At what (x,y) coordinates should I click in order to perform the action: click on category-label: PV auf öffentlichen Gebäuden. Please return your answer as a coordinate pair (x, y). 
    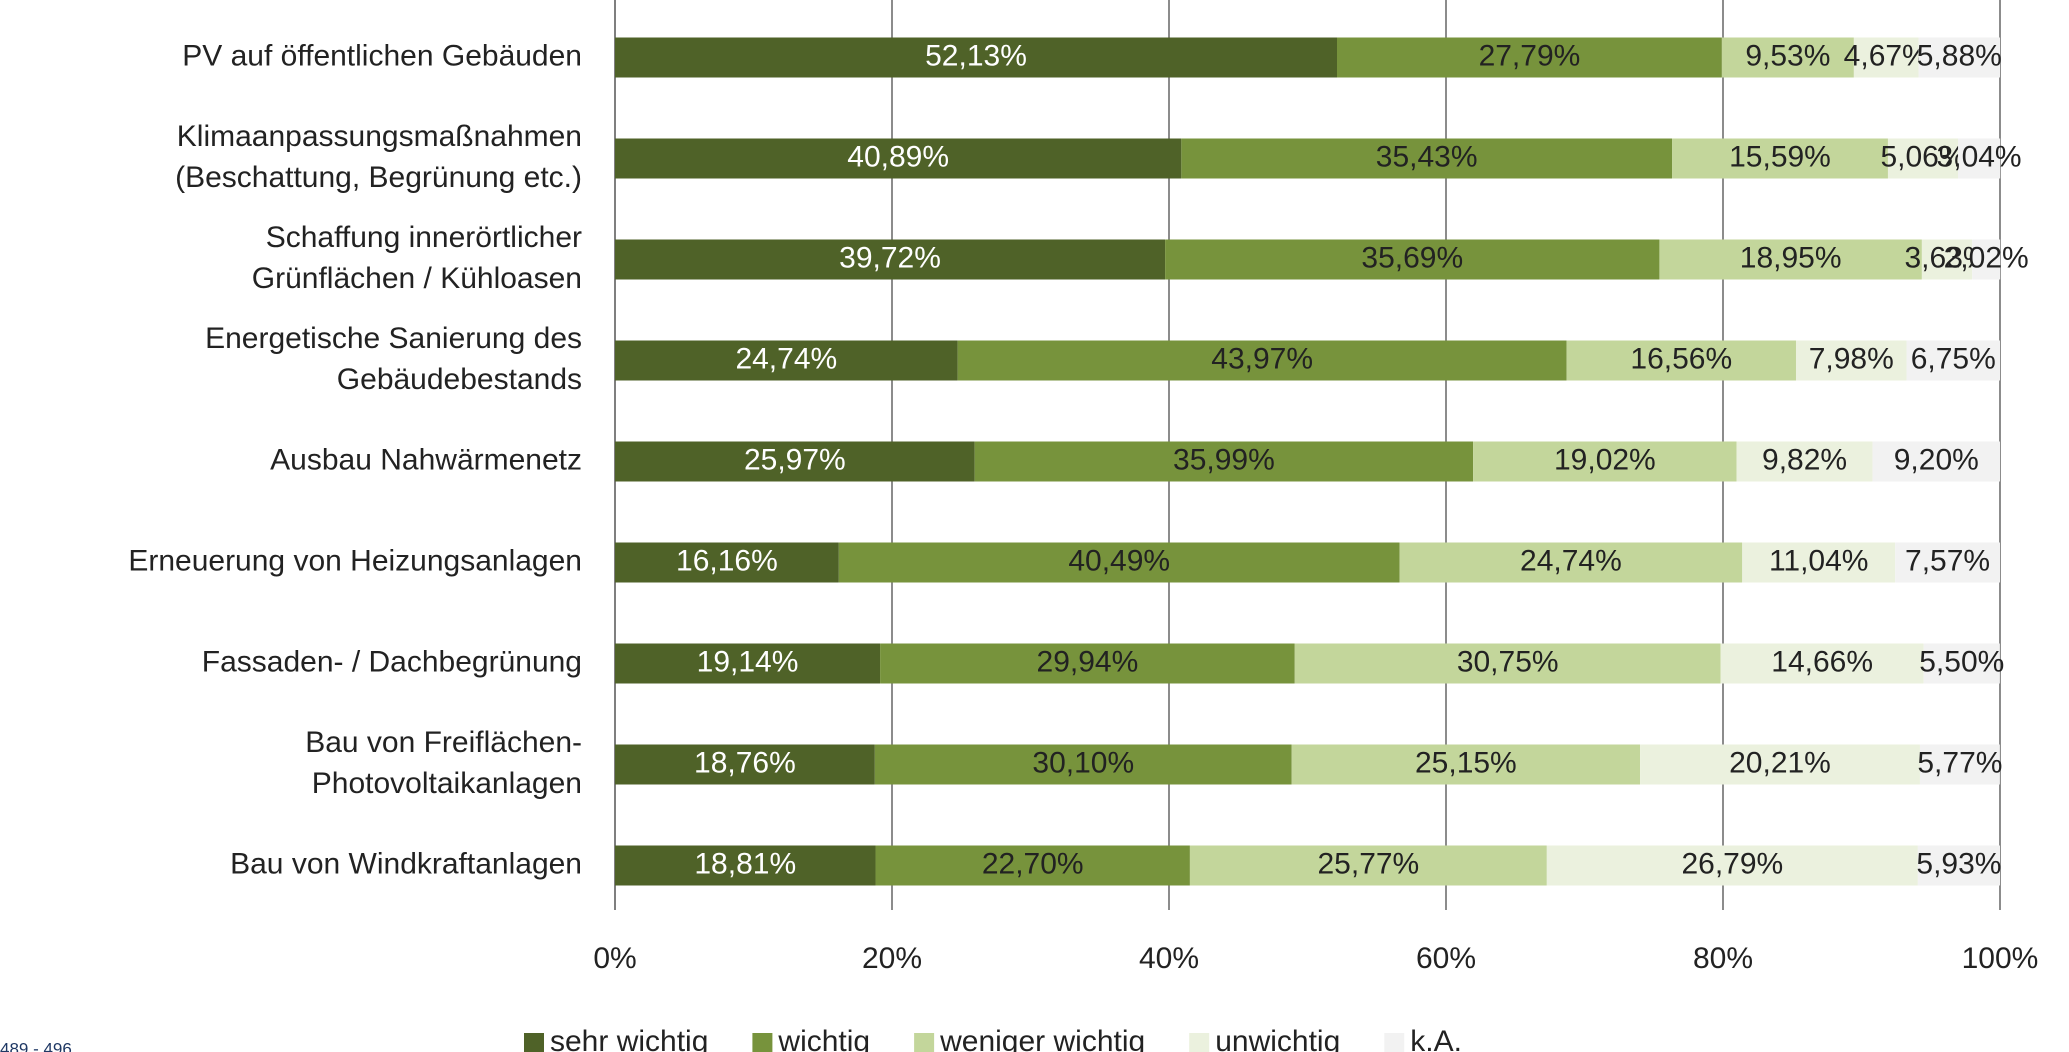
    Looking at the image, I should click on (382, 55).